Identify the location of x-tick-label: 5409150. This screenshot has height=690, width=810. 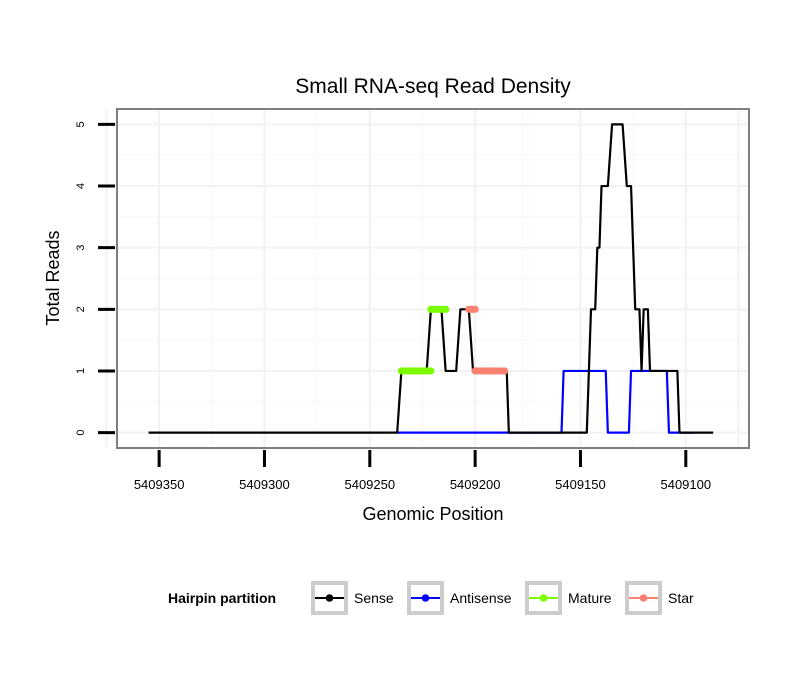
(580, 484).